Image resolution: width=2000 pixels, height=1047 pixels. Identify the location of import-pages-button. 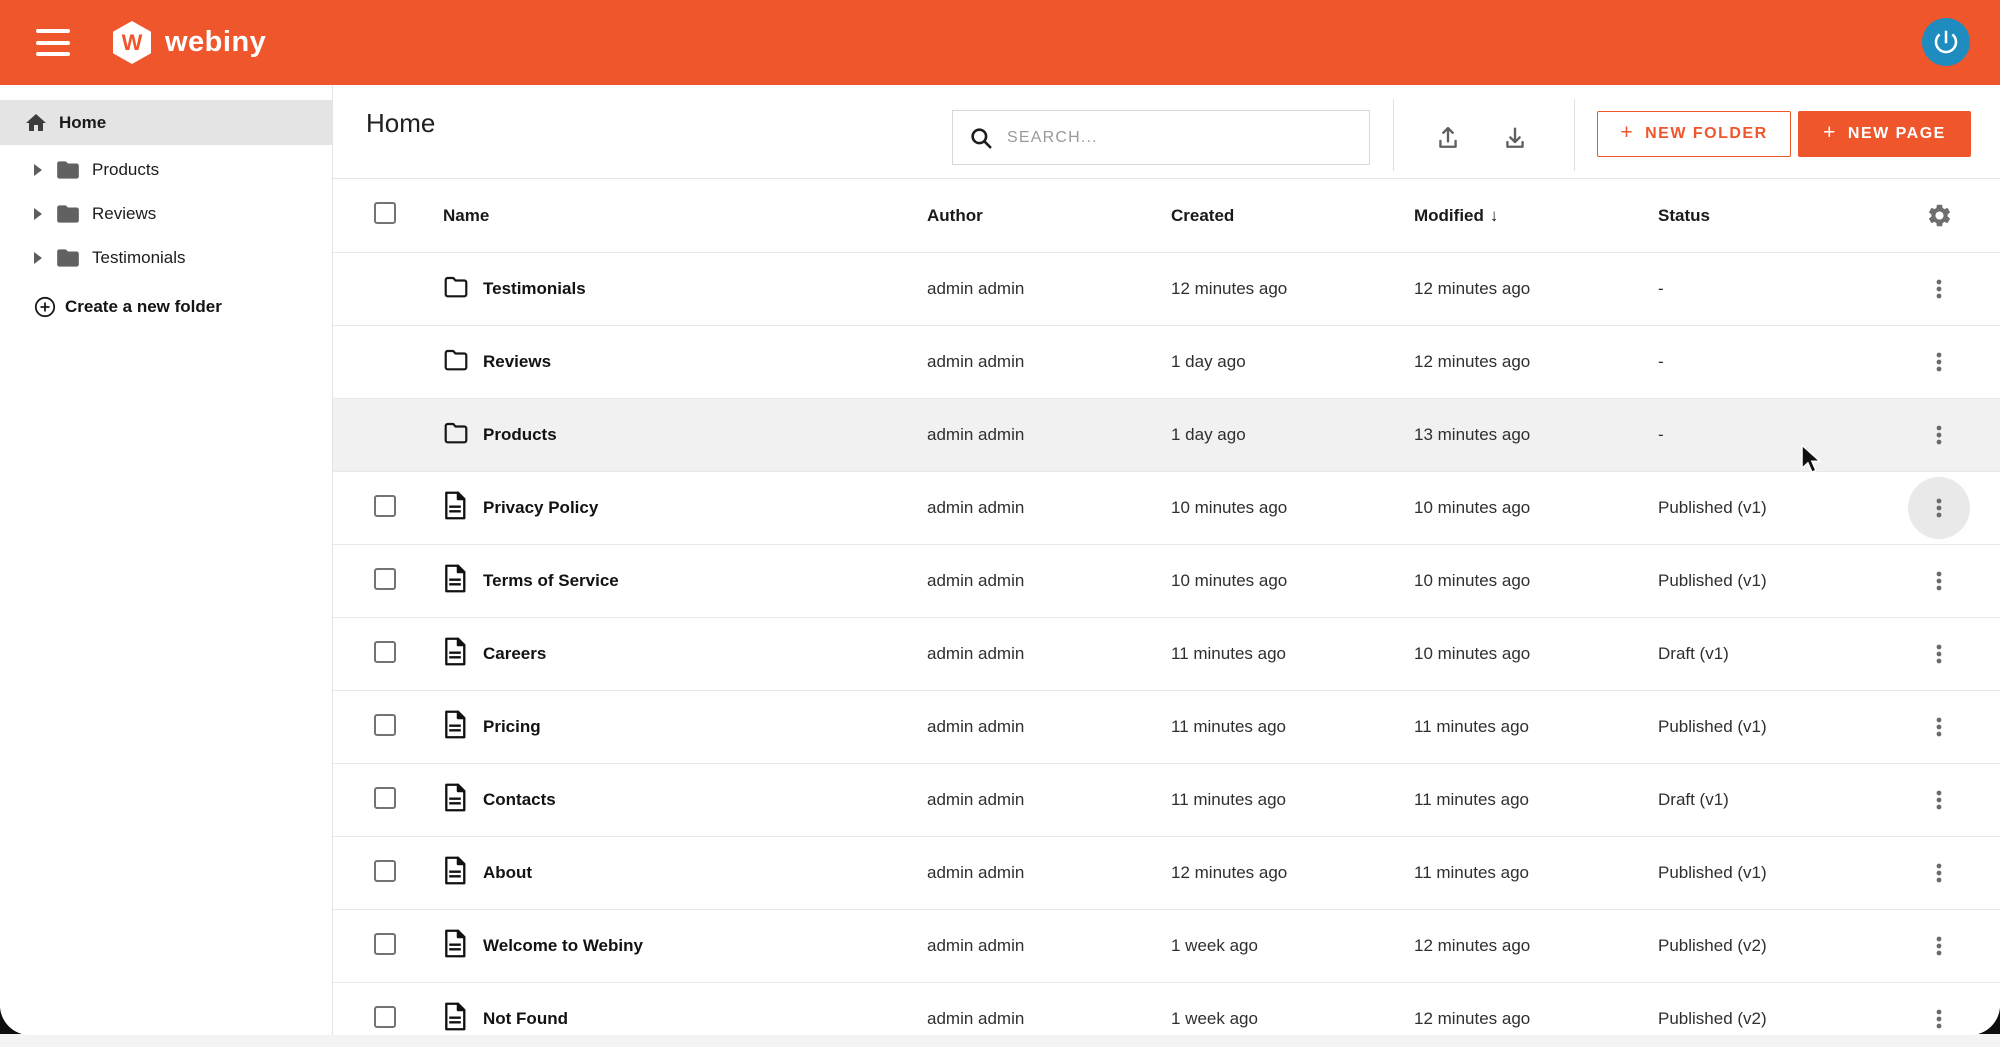
(1448, 138).